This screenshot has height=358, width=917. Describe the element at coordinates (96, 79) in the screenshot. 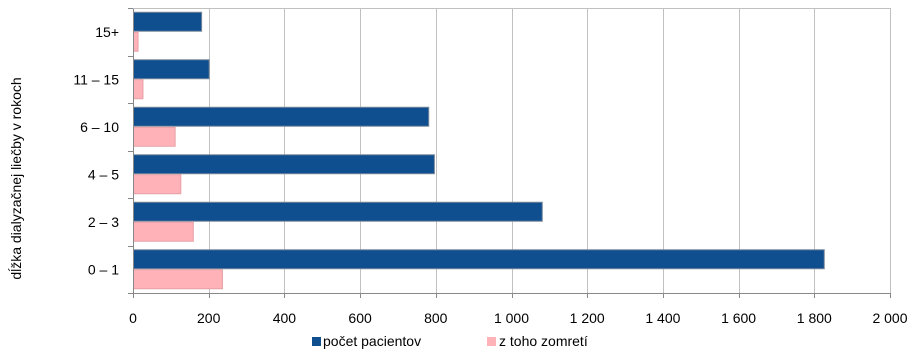

I see `y-tick-label-11-15: 11 – 15` at that location.